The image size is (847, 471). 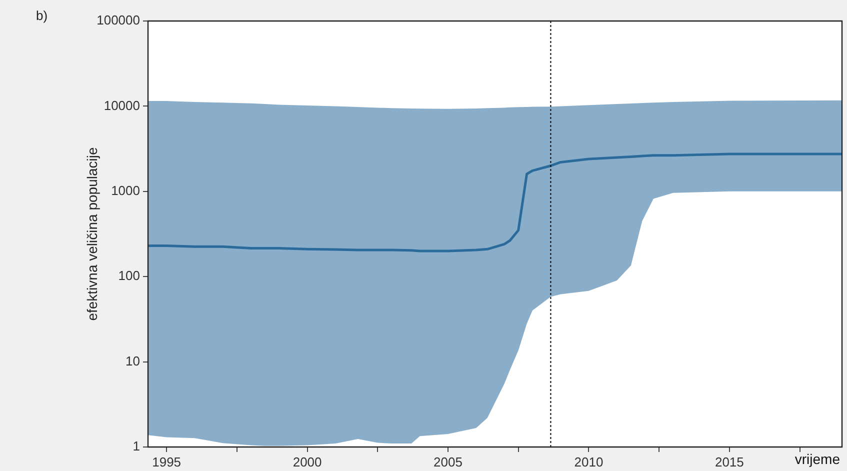 I want to click on x-tick-label: 1995, so click(x=167, y=462).